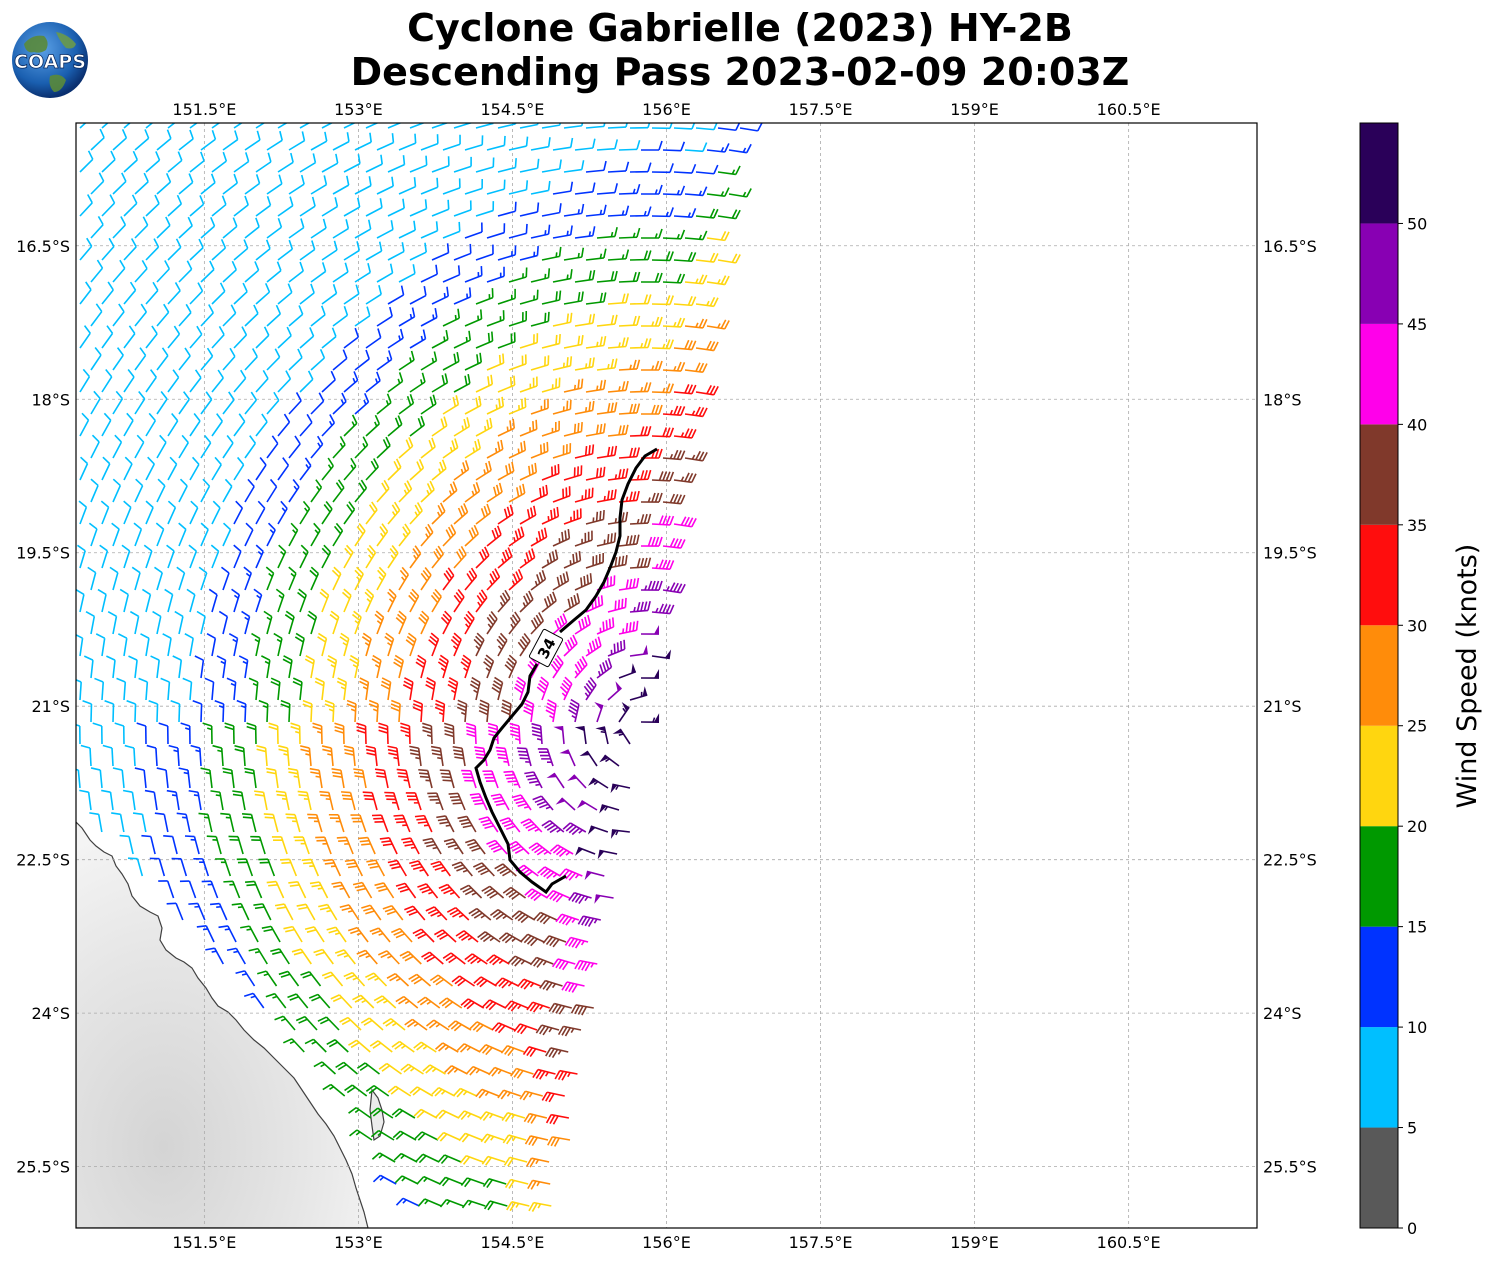  I want to click on colorbar-tick-label: 0, so click(1412, 1228).